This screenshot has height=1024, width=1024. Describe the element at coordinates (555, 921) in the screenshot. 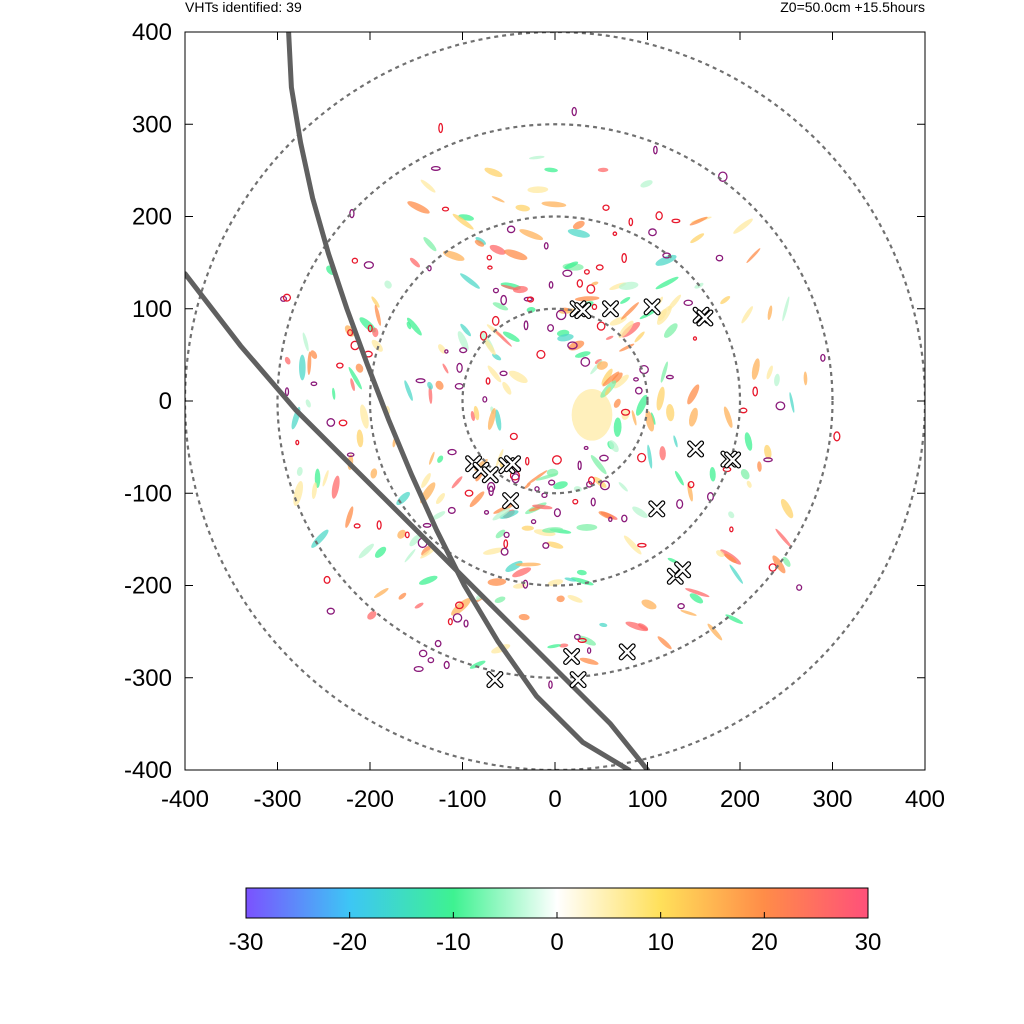

I see `colorbar: -30 -20 -10 0 10 20 30` at that location.